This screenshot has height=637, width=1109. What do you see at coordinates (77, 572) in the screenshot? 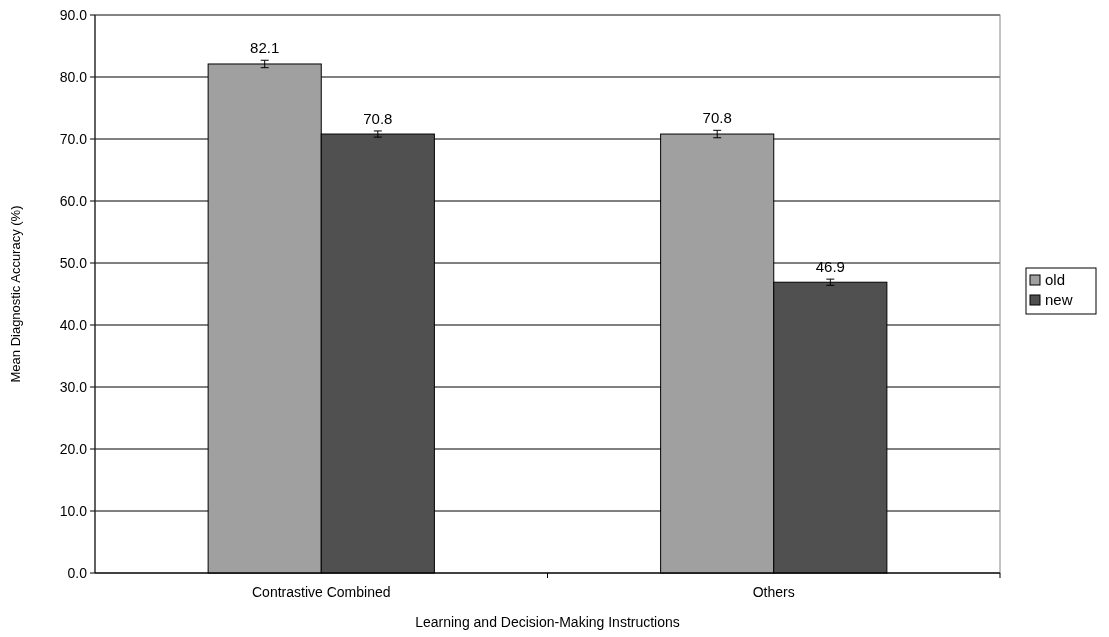
I see `y-tick-label: 0.0` at bounding box center [77, 572].